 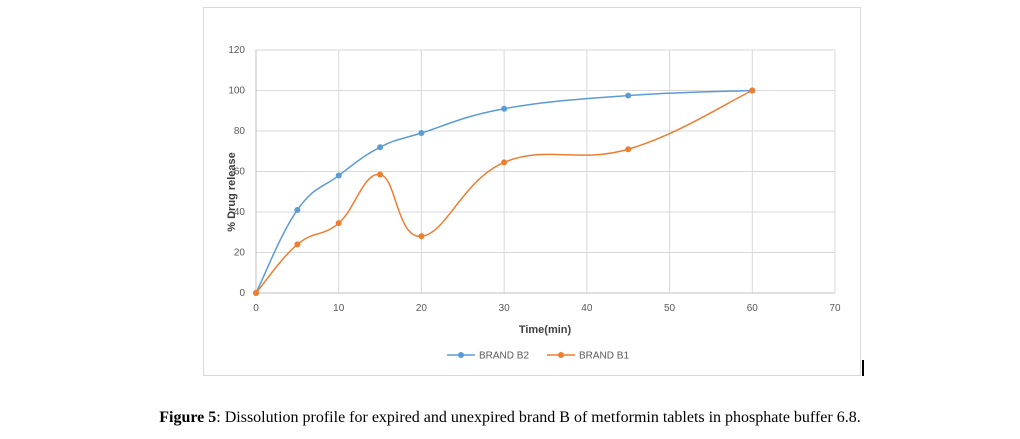 What do you see at coordinates (240, 172) in the screenshot?
I see `y-tick-label: 60` at bounding box center [240, 172].